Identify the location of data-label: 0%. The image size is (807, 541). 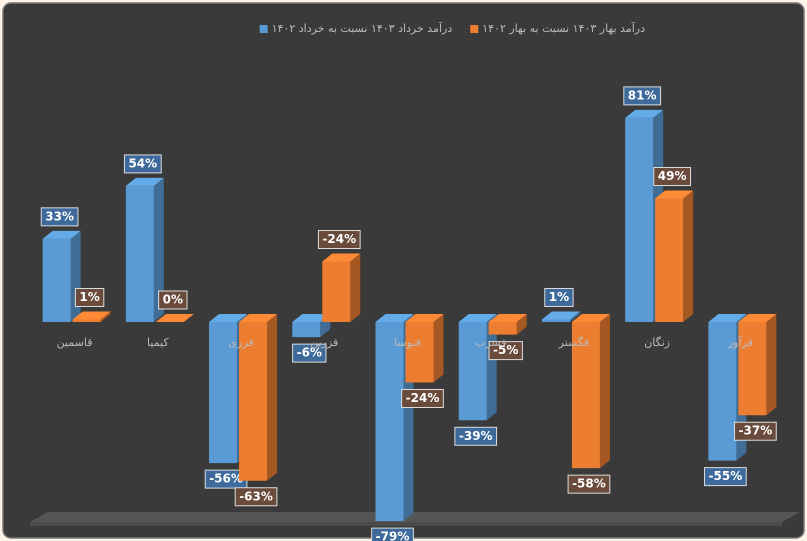
(173, 300).